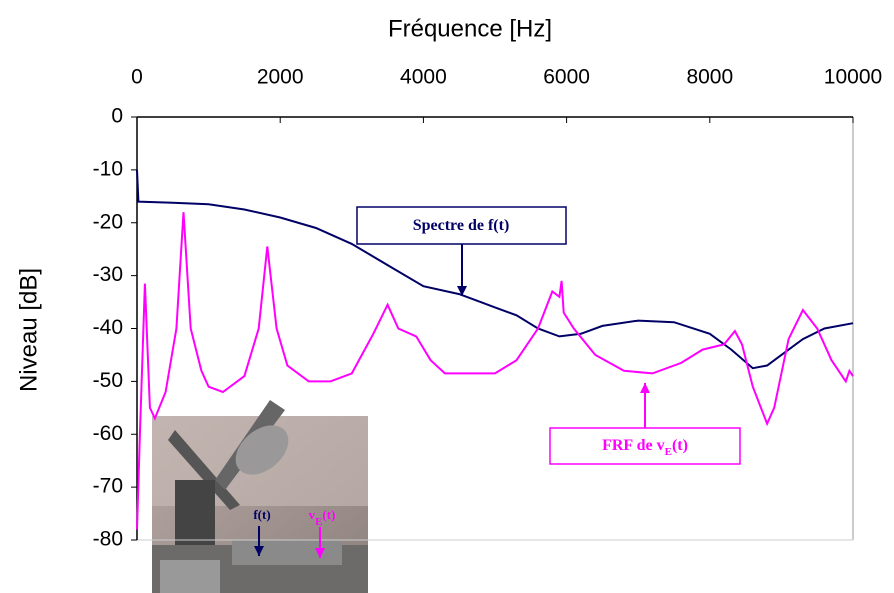 This screenshot has width=894, height=593. What do you see at coordinates (137, 77) in the screenshot?
I see `x-tick-label: 0` at bounding box center [137, 77].